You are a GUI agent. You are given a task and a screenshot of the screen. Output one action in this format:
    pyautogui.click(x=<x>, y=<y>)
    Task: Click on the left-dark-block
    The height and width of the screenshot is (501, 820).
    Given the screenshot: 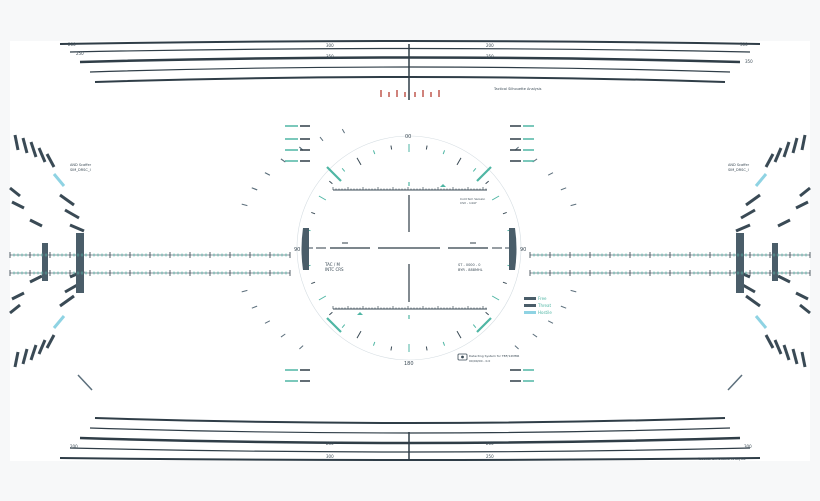 What is the action you would take?
    pyautogui.click(x=63, y=263)
    